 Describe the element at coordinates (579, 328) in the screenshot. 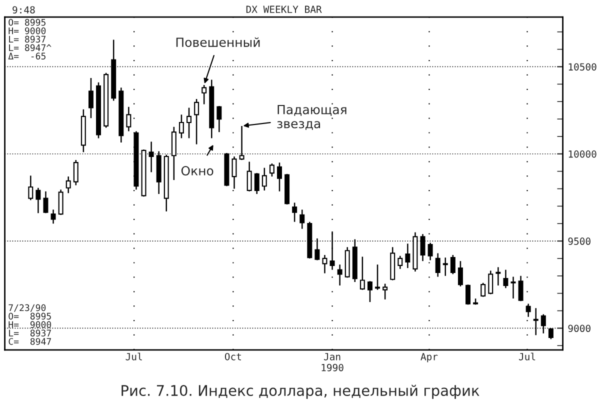

I see `y-tick-label: 9000` at that location.